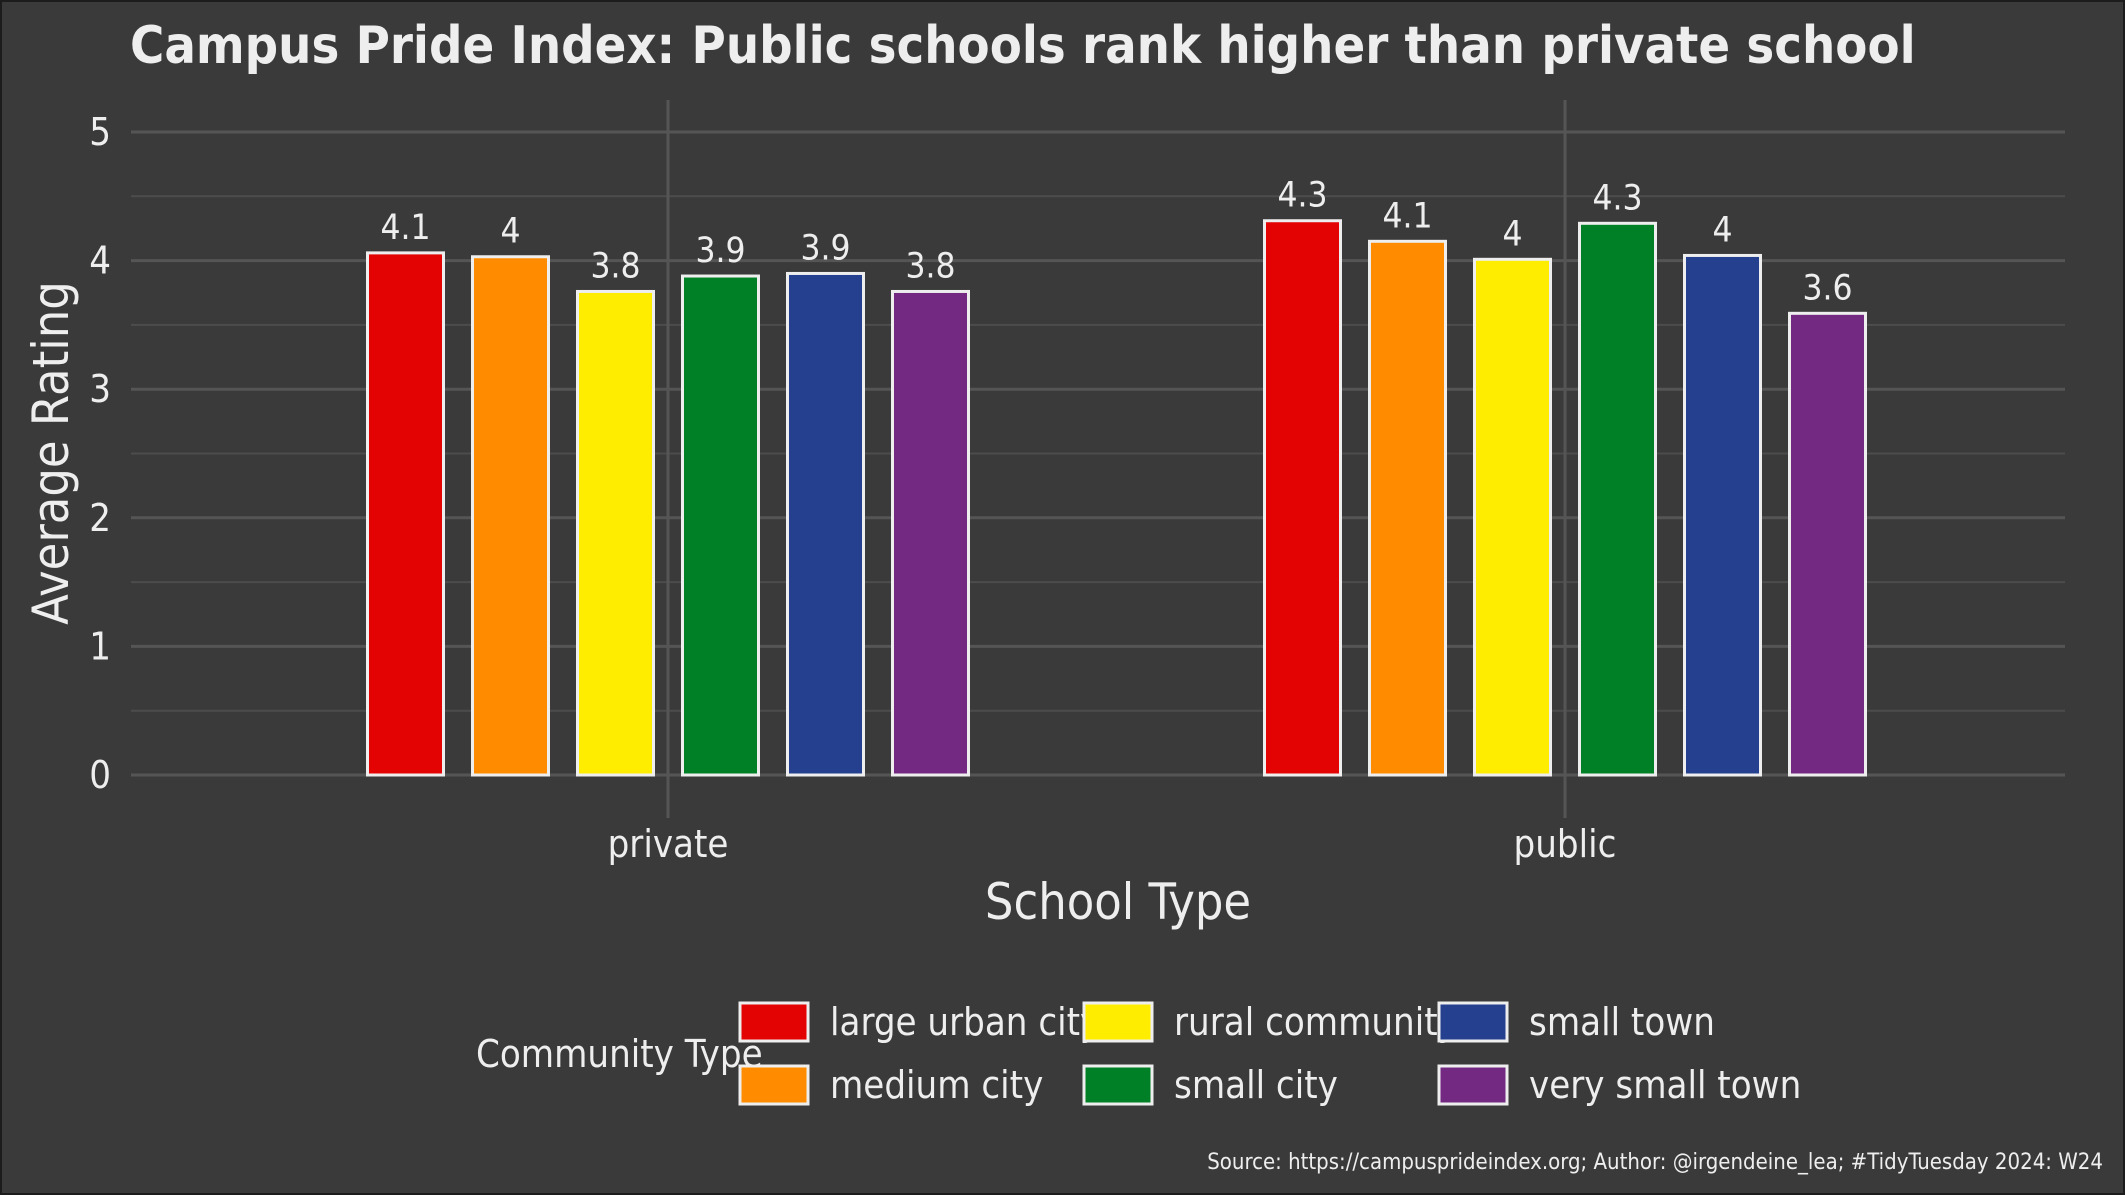 The width and height of the screenshot is (2125, 1195). I want to click on x-axis-ticks: private public, so click(1112, 844).